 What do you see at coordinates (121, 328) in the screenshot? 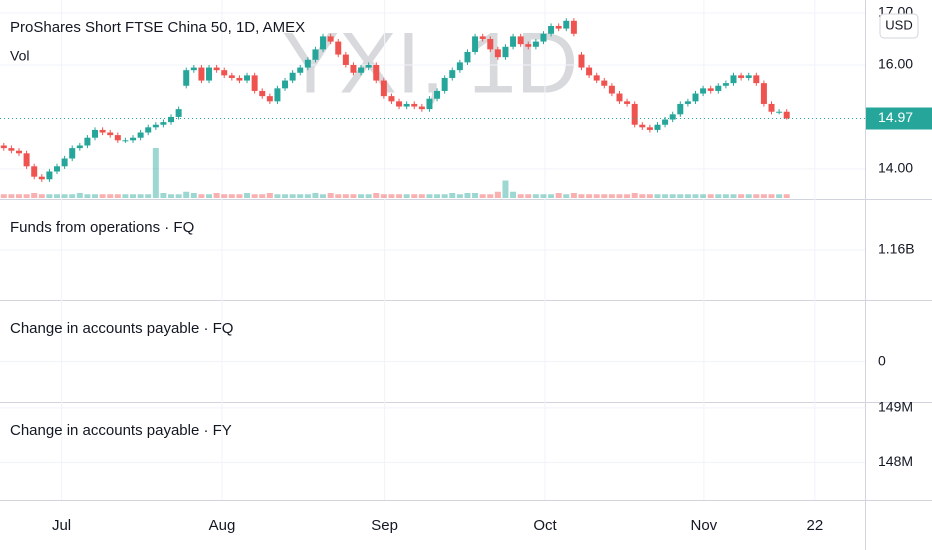
I see `pane-title: Change in accounts payable · FQ` at bounding box center [121, 328].